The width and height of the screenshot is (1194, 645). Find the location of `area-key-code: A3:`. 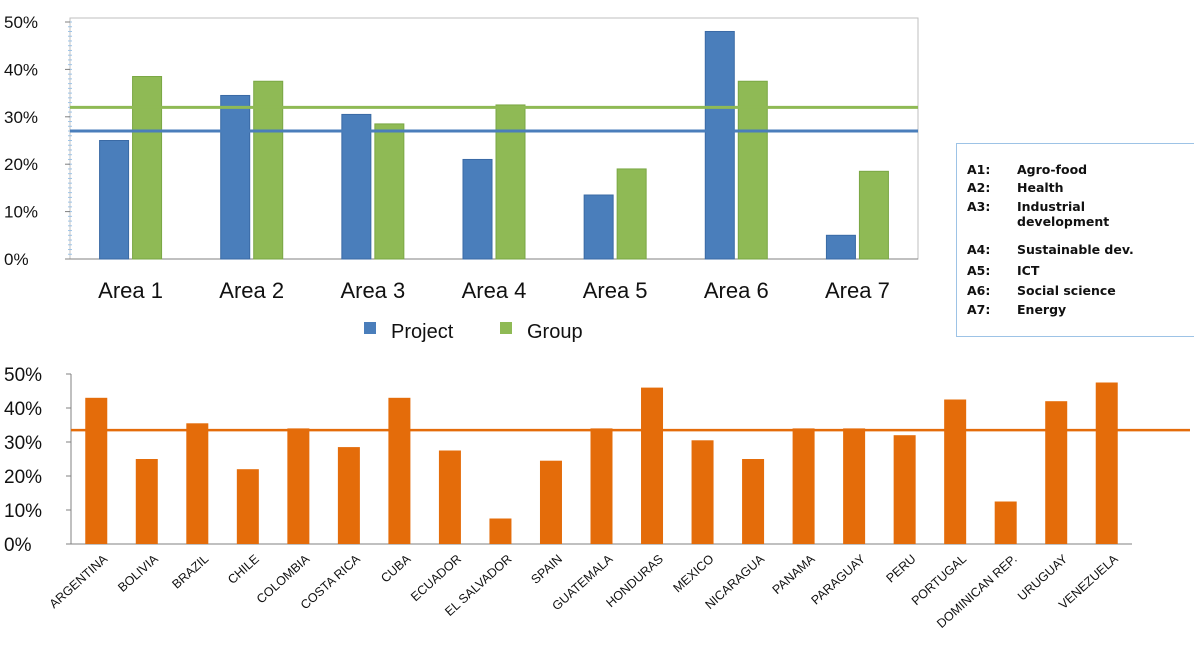

area-key-code: A3: is located at coordinates (979, 206).